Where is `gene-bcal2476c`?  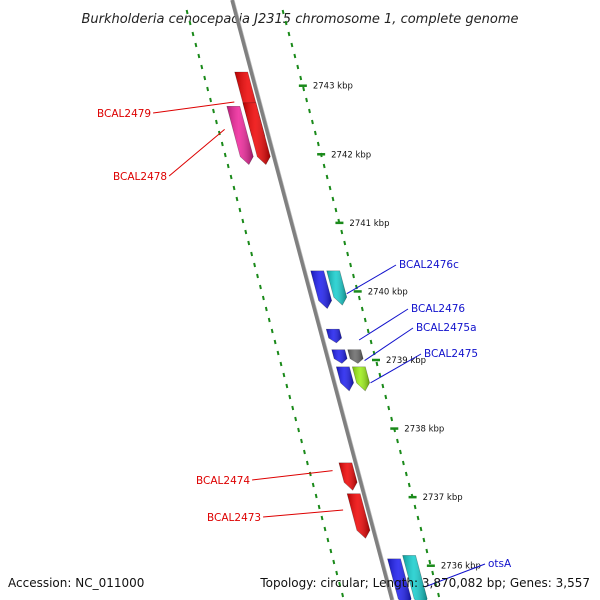
gene-bcal2476c is located at coordinates (321, 290).